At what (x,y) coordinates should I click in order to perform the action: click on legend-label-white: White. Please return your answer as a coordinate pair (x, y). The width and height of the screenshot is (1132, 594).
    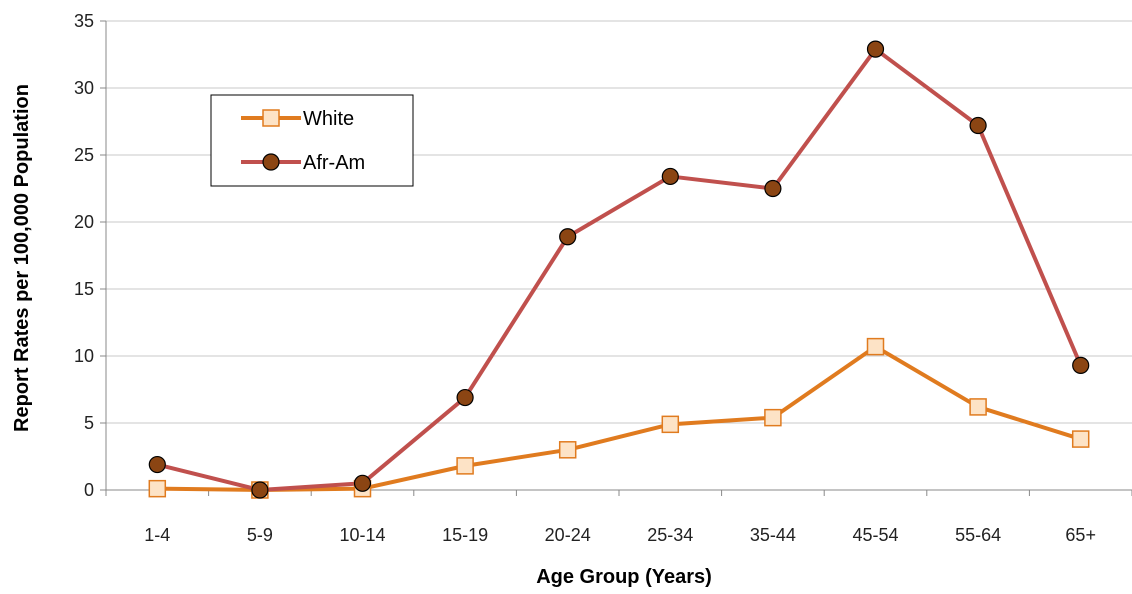
    Looking at the image, I should click on (328, 119).